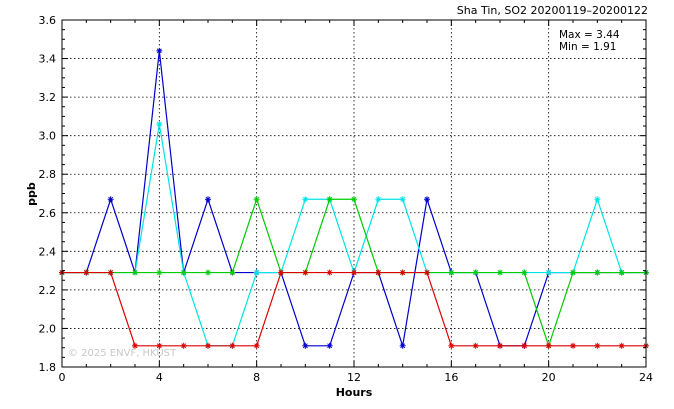 This screenshot has height=409, width=674. I want to click on min-annotation: Min = 1.91, so click(587, 47).